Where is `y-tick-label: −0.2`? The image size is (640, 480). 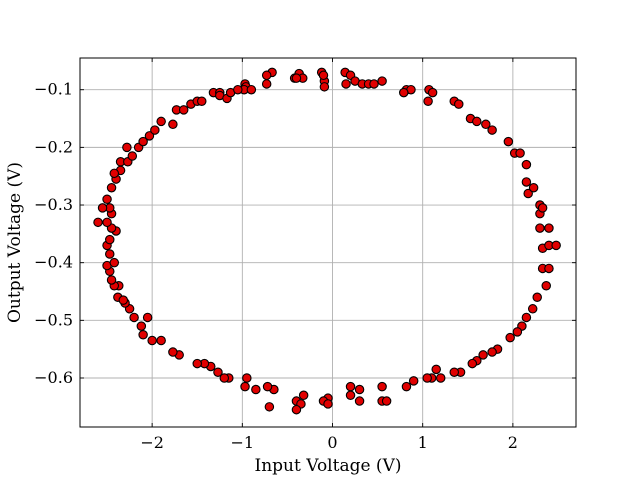 y-tick-label: −0.2 is located at coordinates (53, 146).